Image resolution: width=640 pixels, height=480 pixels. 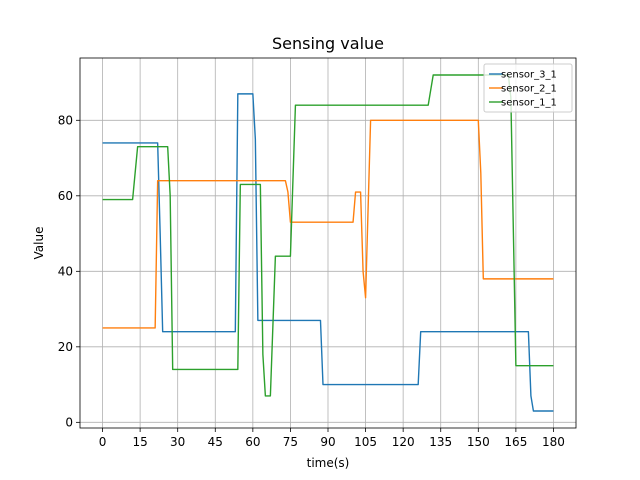 I want to click on legend-box, so click(x=528, y=88).